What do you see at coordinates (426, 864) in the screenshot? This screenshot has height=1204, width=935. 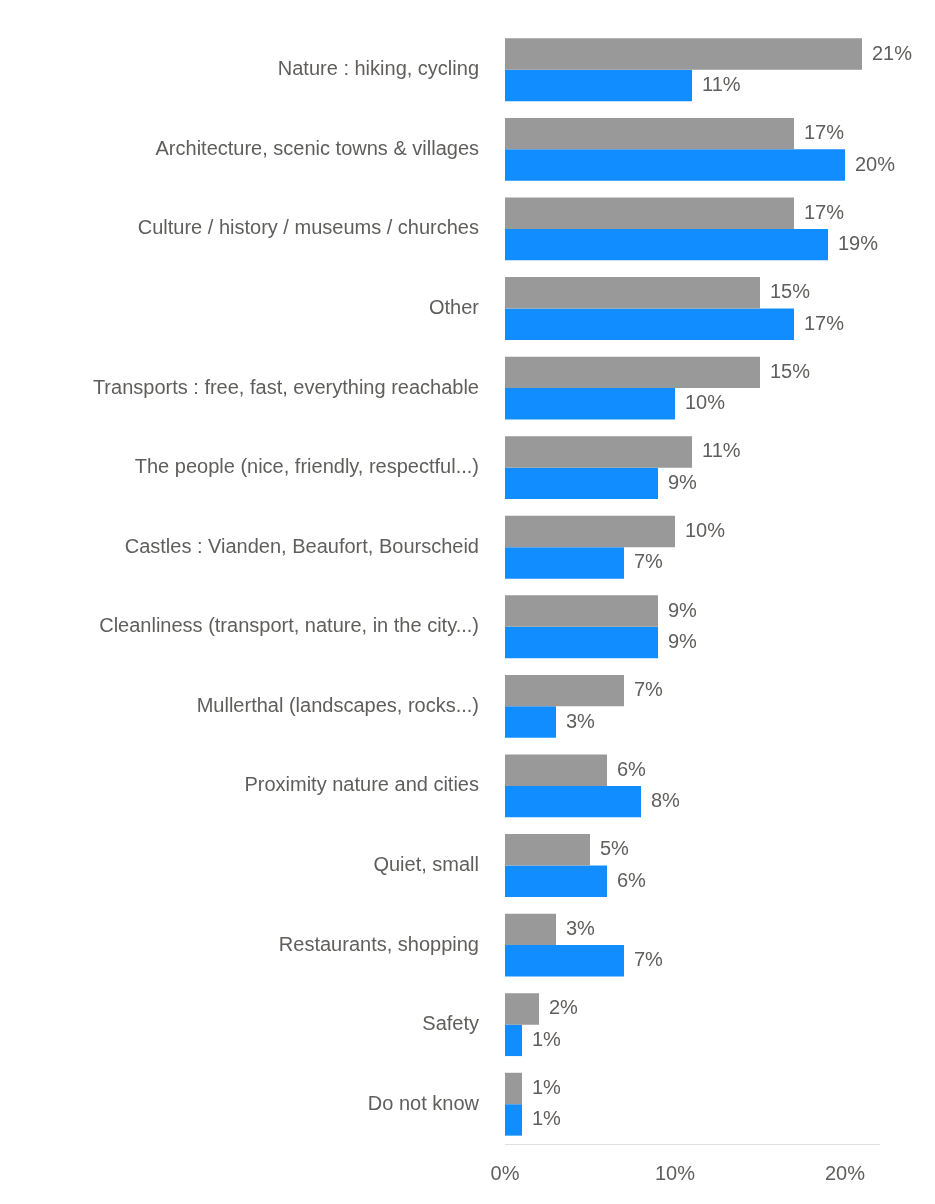 I see `y-tick-label: Quiet, small` at bounding box center [426, 864].